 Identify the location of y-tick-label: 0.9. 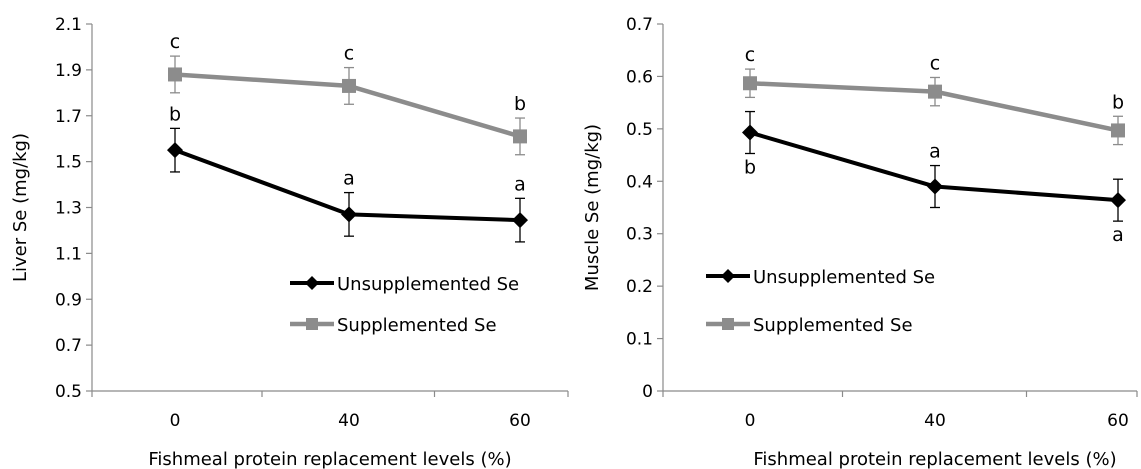
(68, 300).